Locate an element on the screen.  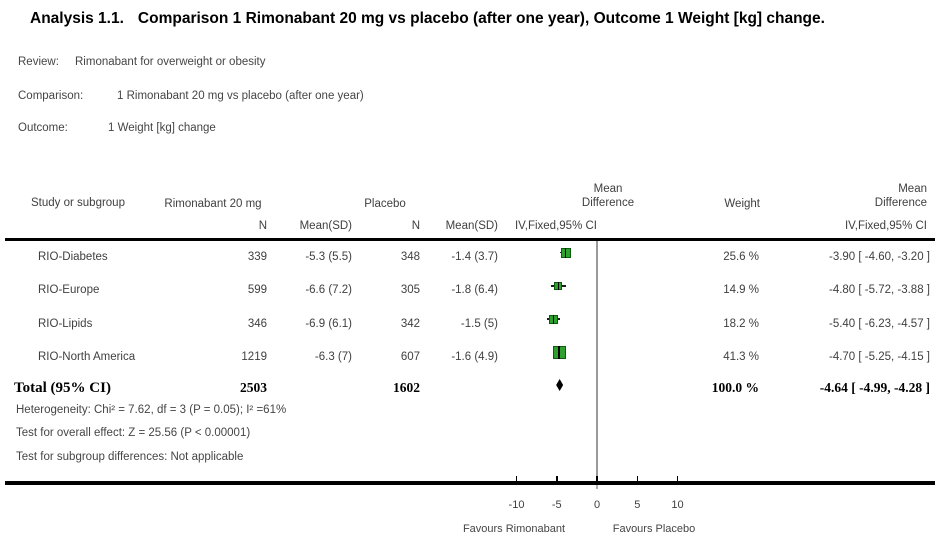
col-header-meansd-treatment: Mean(SD) is located at coordinates (325, 226).